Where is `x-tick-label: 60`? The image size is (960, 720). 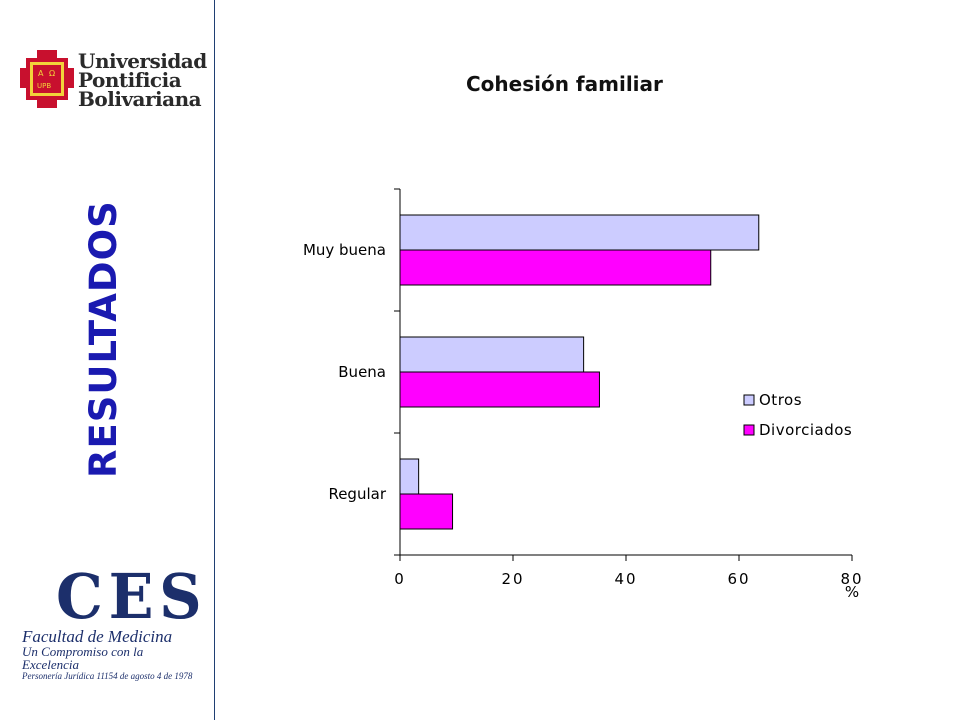
x-tick-label: 60 is located at coordinates (738, 579).